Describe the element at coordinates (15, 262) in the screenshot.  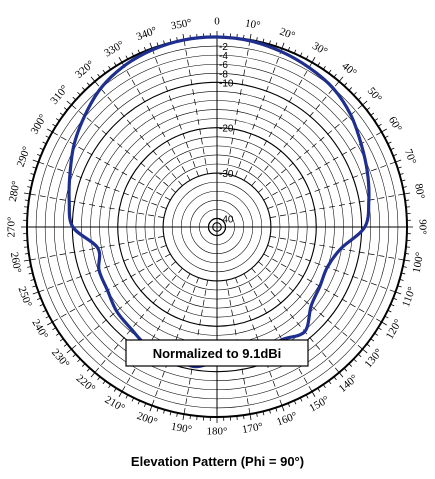
I see `angle-label: 260°` at that location.